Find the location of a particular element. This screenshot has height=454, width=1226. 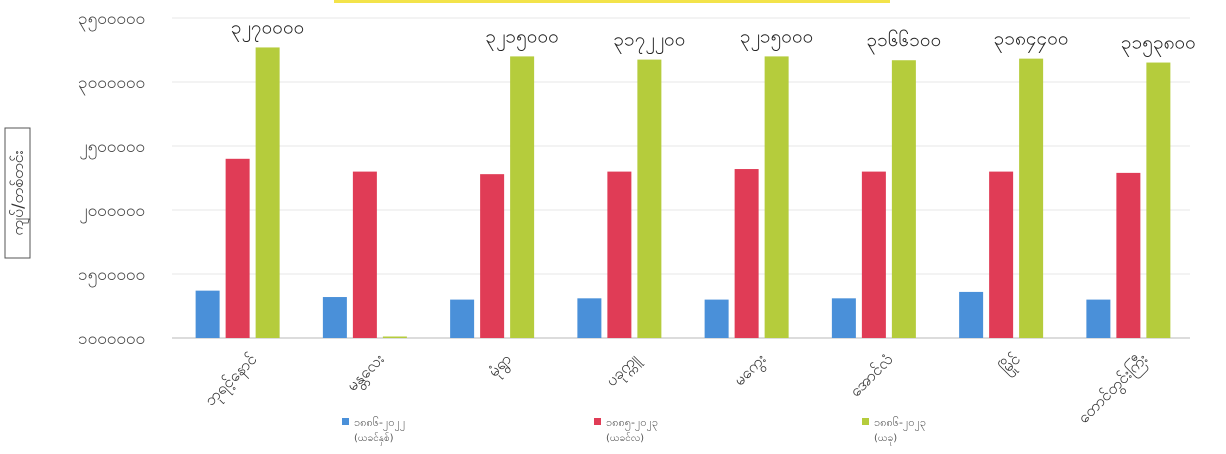

legend-sublabel: (ယခင်လ) is located at coordinates (625, 437).